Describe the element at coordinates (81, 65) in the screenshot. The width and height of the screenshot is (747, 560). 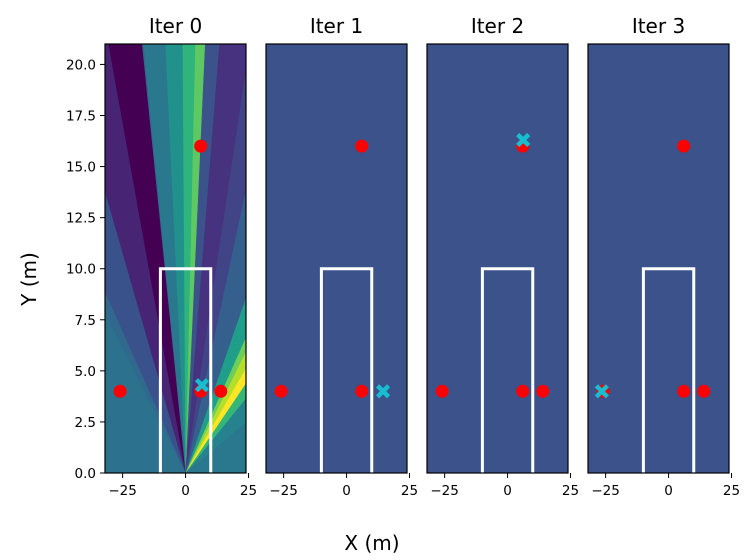
I see `y-tick-label: 20.0` at that location.